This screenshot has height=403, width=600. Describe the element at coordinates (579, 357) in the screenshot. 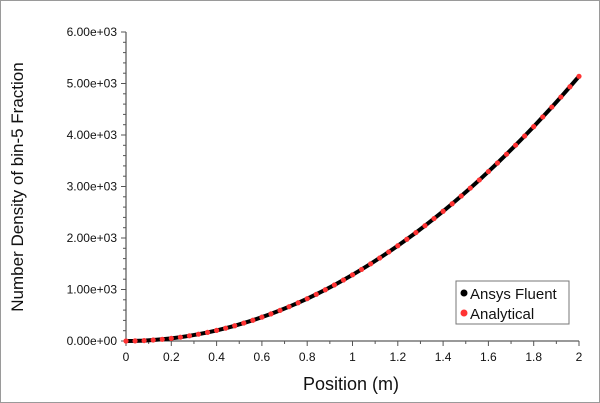

I see `x-tick-label: 2` at that location.